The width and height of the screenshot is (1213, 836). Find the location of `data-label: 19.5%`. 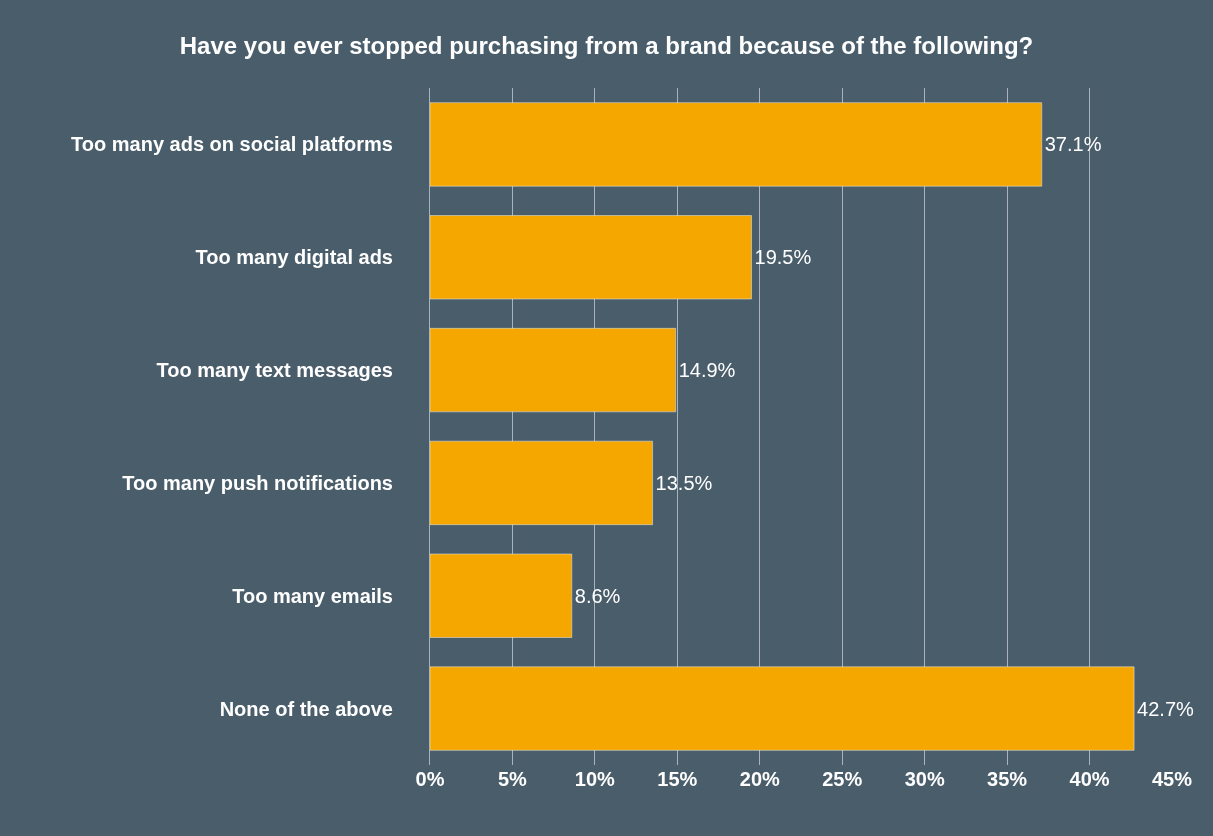

data-label: 19.5% is located at coordinates (783, 257).